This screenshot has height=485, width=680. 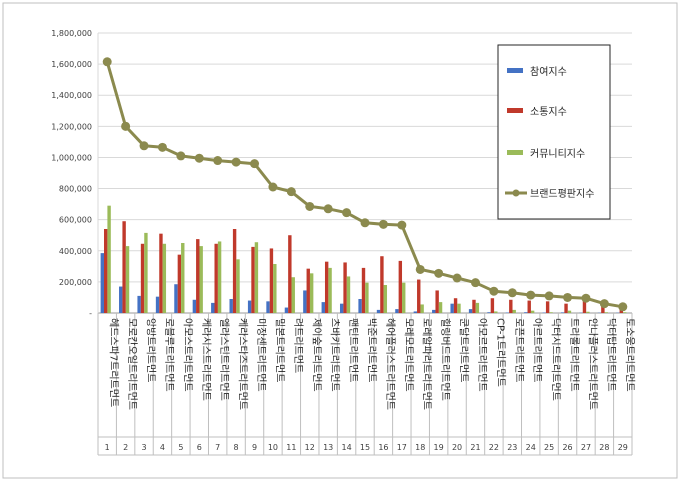 I want to click on category-label: 로블루트리트먼트, so click(x=169, y=355).